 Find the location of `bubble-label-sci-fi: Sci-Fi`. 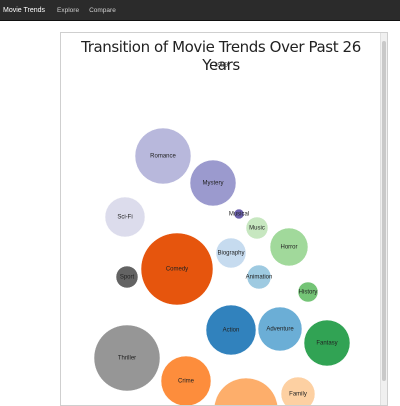

bubble-label-sci-fi: Sci-Fi is located at coordinates (124, 218).